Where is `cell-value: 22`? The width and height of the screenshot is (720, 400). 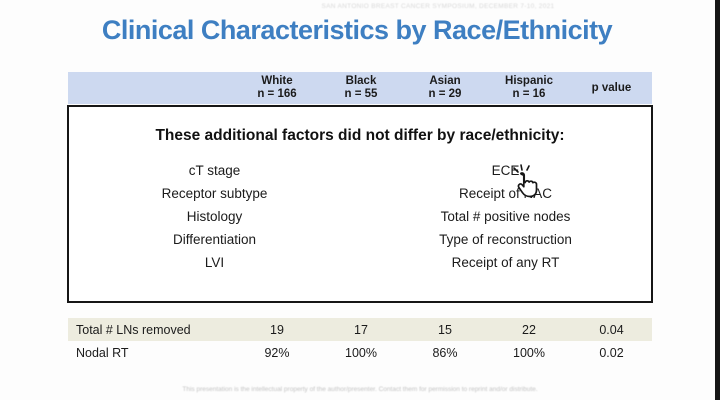
cell-value: 22 is located at coordinates (529, 329).